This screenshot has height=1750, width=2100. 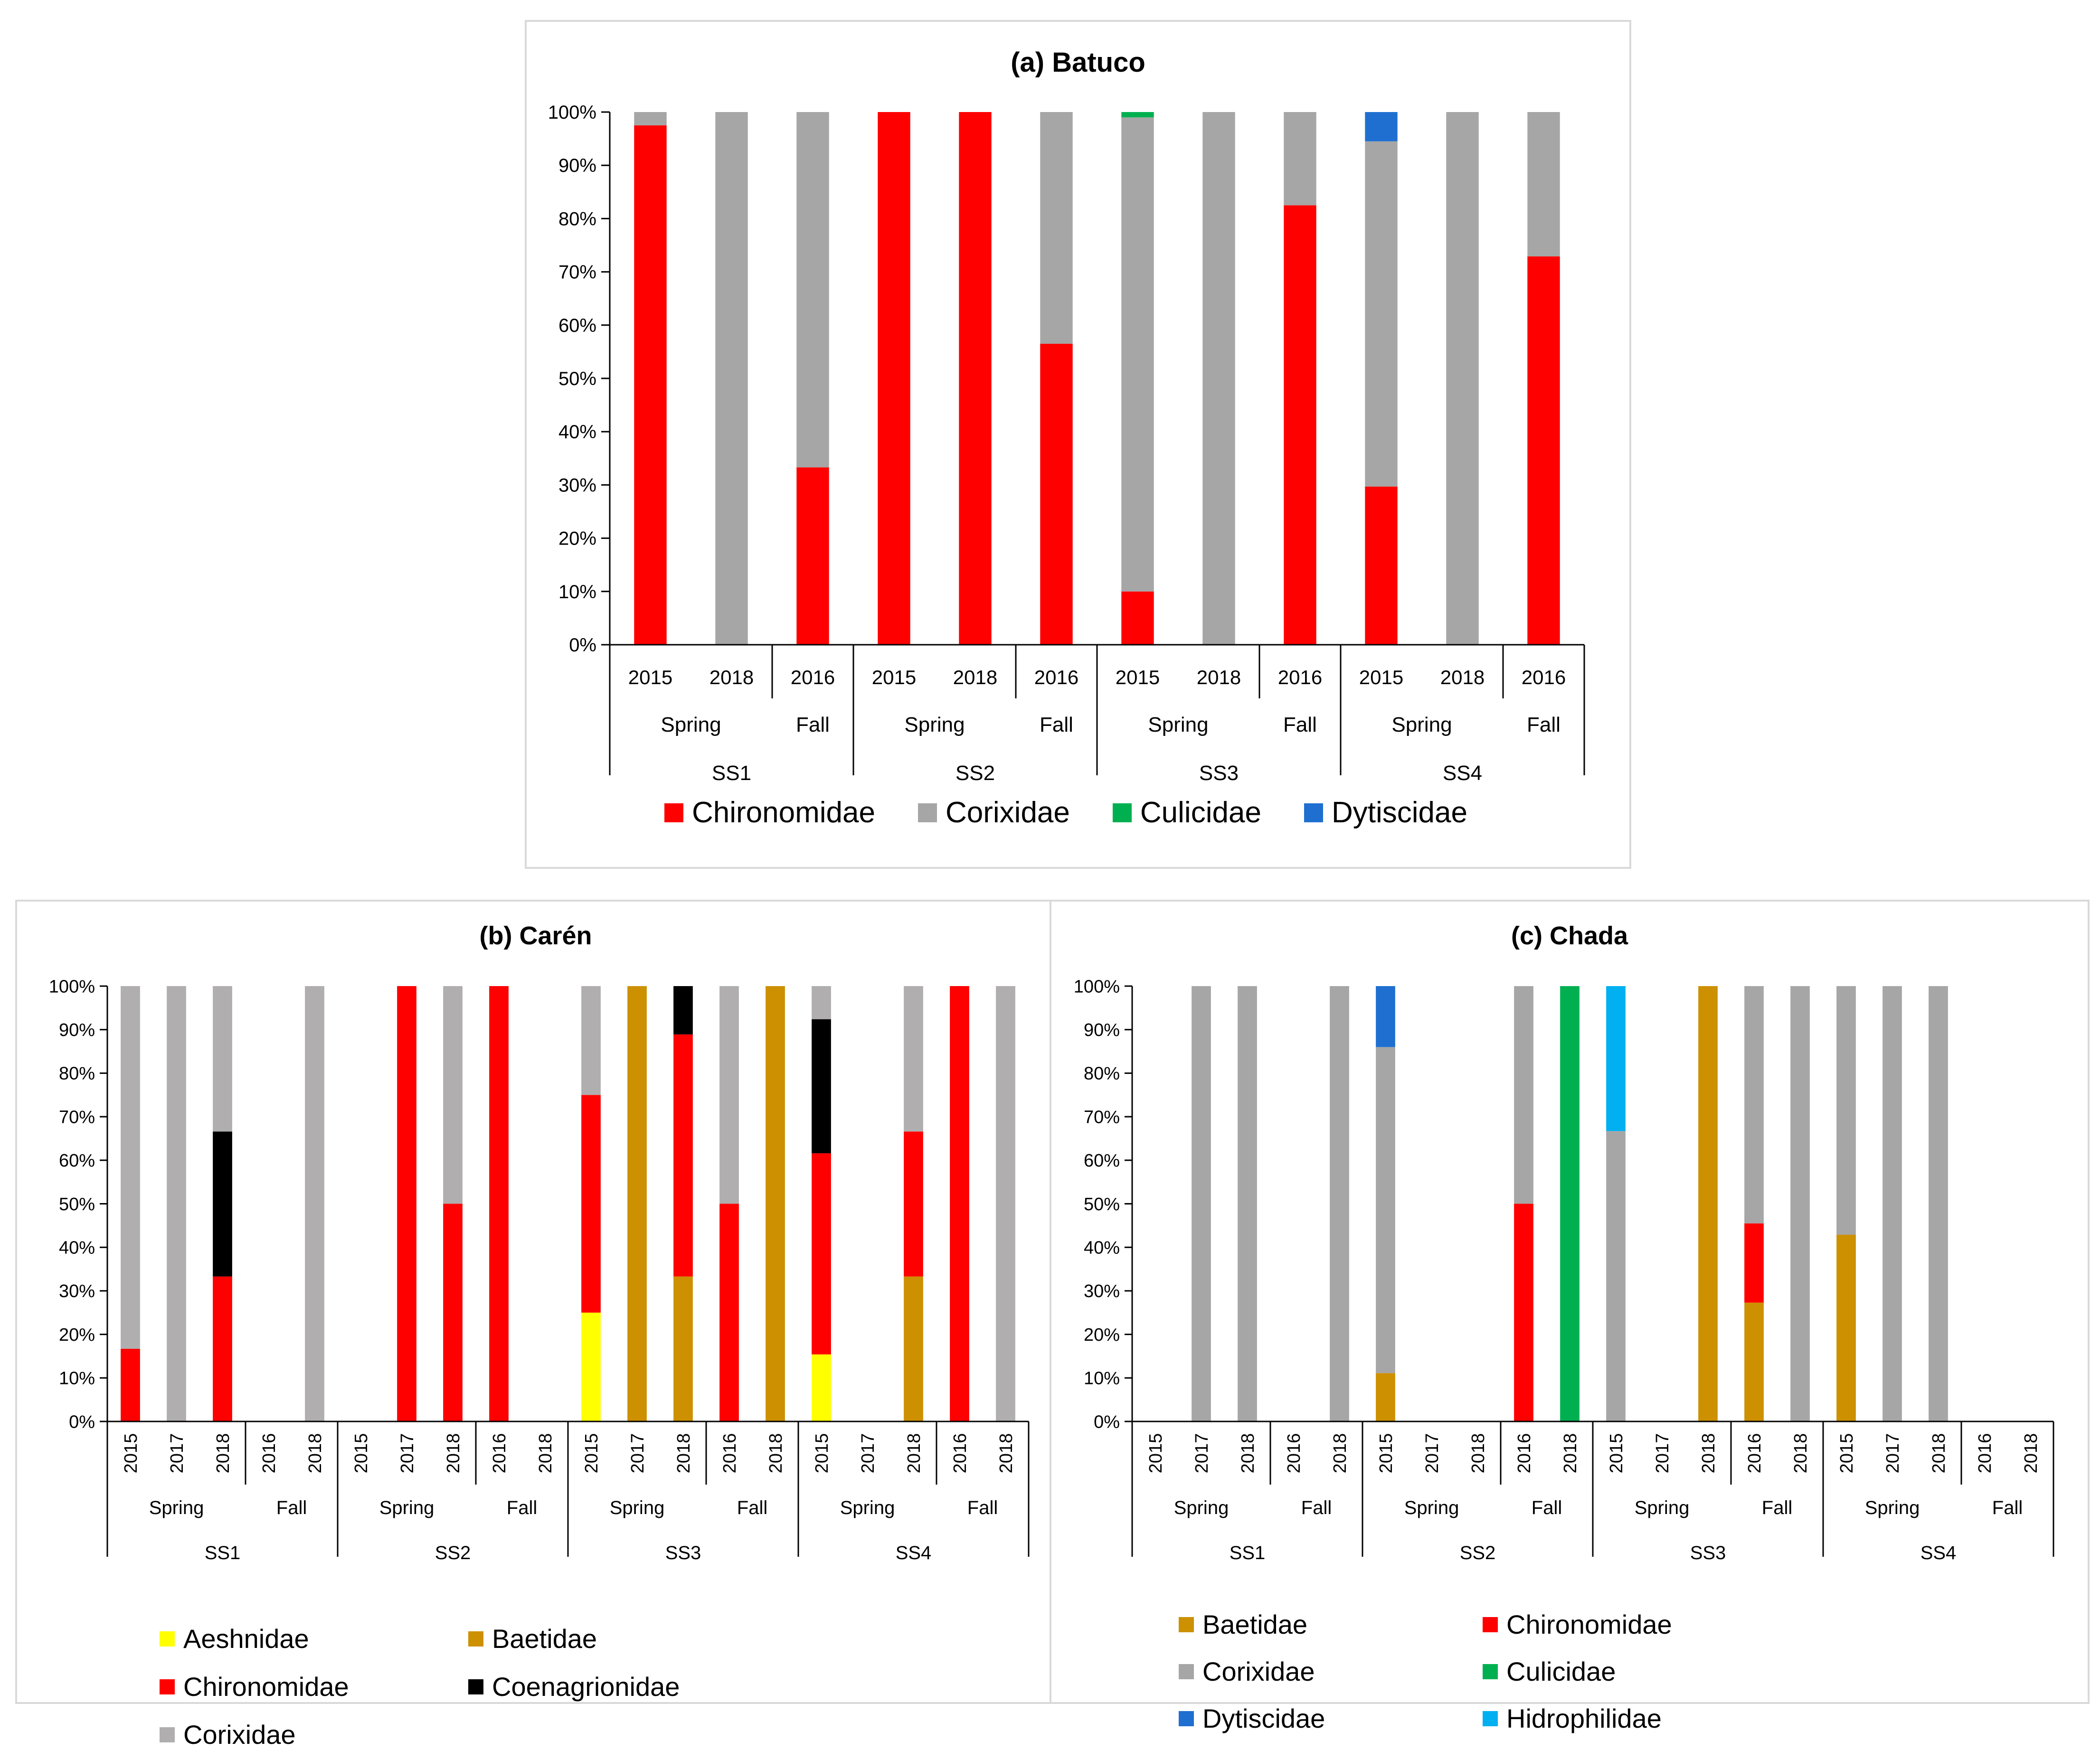 I want to click on bar-corixidae-ss2-spring-2015, so click(x=1386, y=1210).